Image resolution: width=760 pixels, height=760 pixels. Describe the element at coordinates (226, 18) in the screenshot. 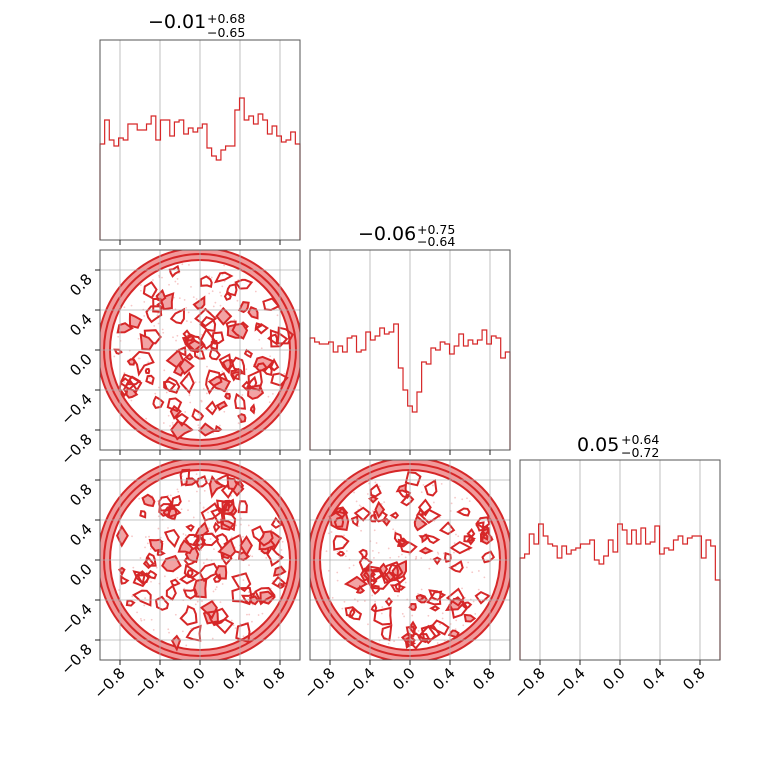

I see `title-0-plus: +0.68` at that location.